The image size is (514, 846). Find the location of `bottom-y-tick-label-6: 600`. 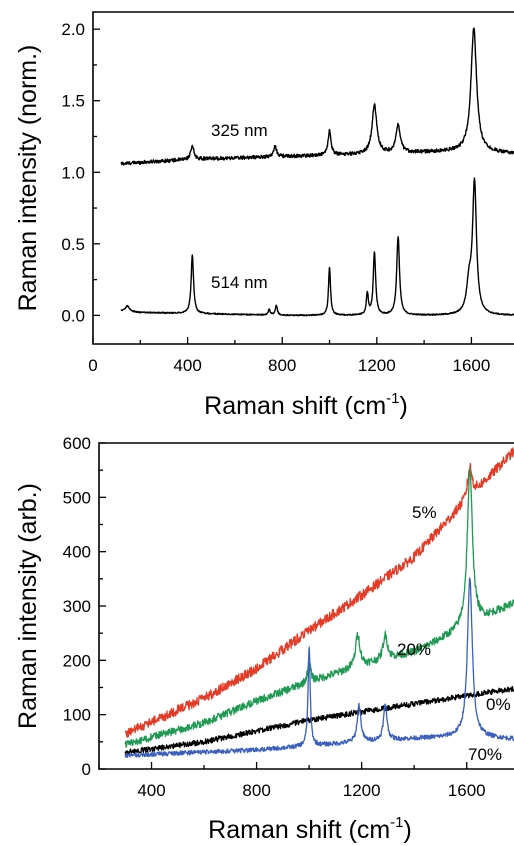

bottom-y-tick-label-6: 600 is located at coordinates (77, 443).